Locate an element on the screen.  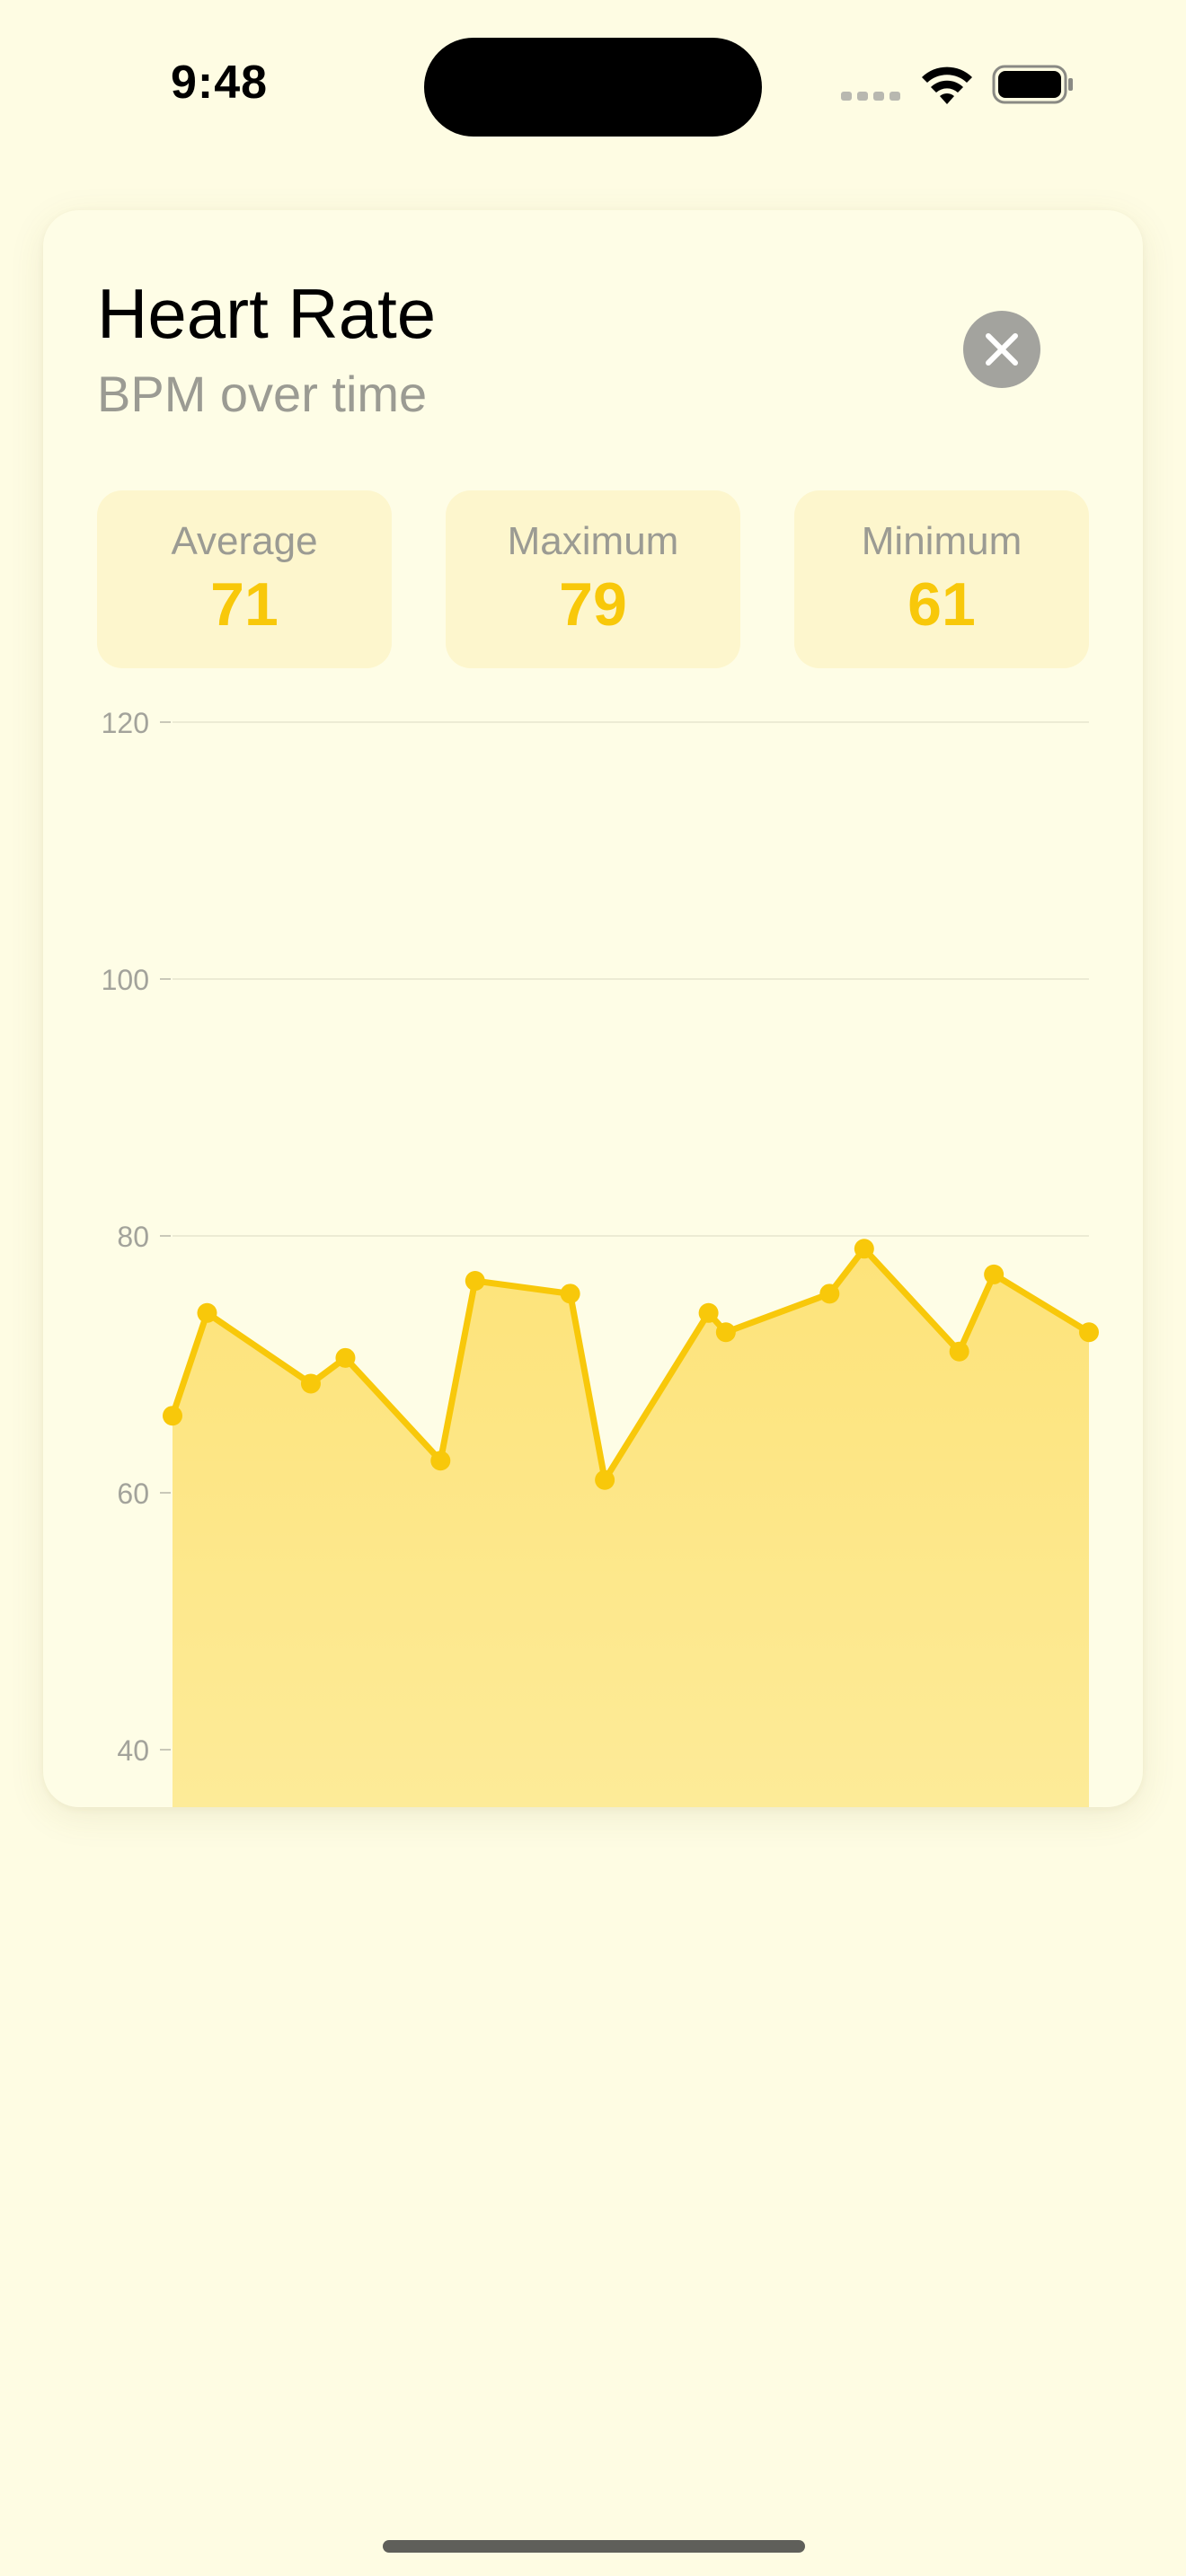
stat-average: Average 71 is located at coordinates (244, 579).